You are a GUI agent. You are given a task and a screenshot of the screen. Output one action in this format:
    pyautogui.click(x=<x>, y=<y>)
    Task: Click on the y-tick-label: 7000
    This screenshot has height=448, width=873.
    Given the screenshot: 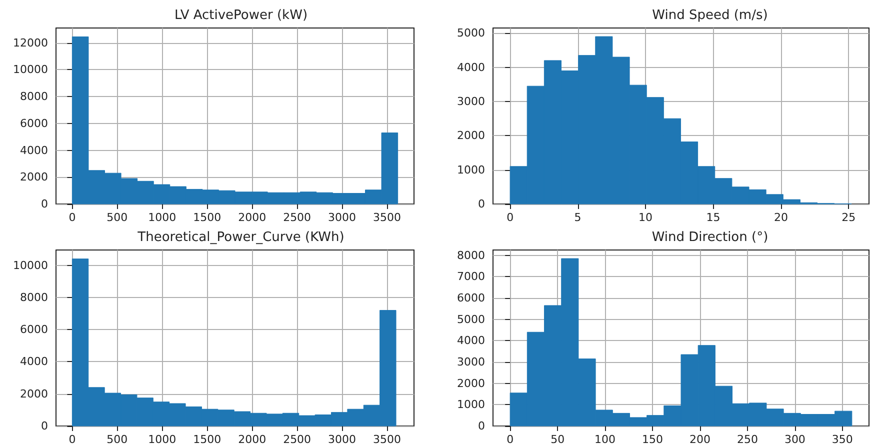 What is the action you would take?
    pyautogui.click(x=471, y=277)
    